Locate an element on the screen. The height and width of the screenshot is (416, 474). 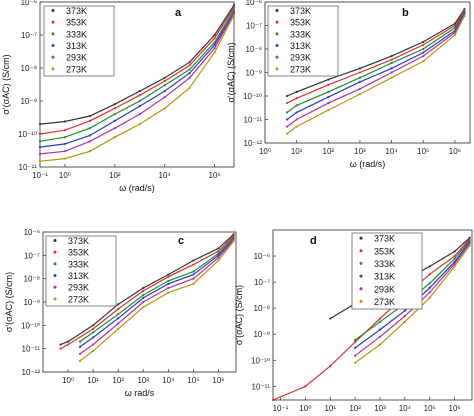
y-tick-label: 10⁻¹¹ is located at coordinates (261, 386).